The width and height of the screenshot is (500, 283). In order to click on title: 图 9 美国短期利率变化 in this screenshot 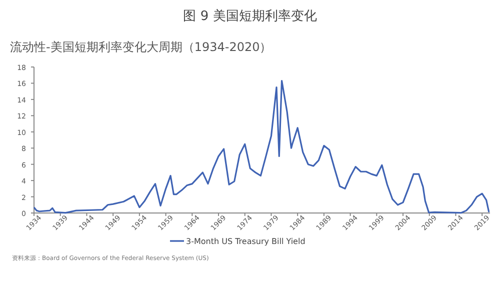, I will do `click(250, 16)`.